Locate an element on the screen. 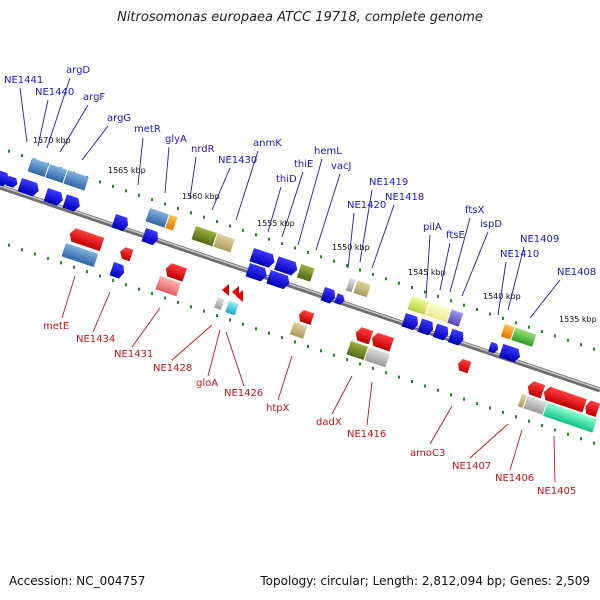 This screenshot has width=600, height=600. gene-label-pila: pilA is located at coordinates (432, 227).